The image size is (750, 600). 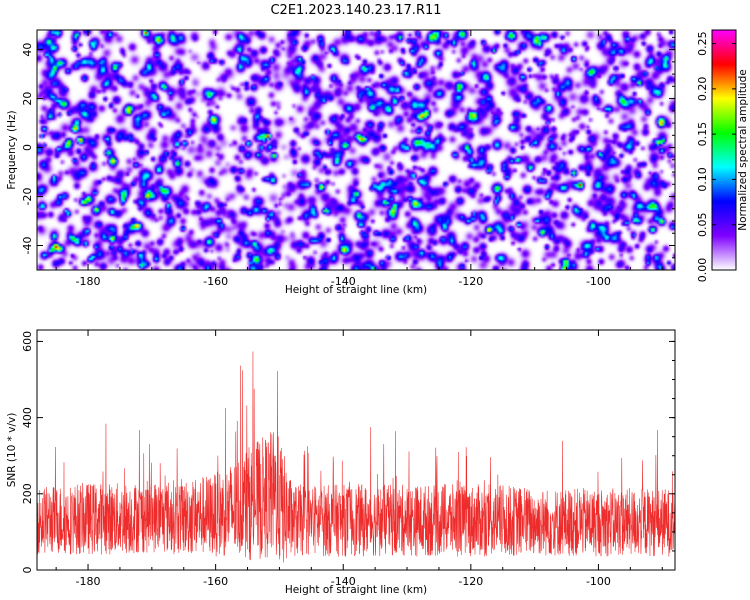 What do you see at coordinates (702, 224) in the screenshot?
I see `colorbar-tick-label: 0.05` at bounding box center [702, 224].